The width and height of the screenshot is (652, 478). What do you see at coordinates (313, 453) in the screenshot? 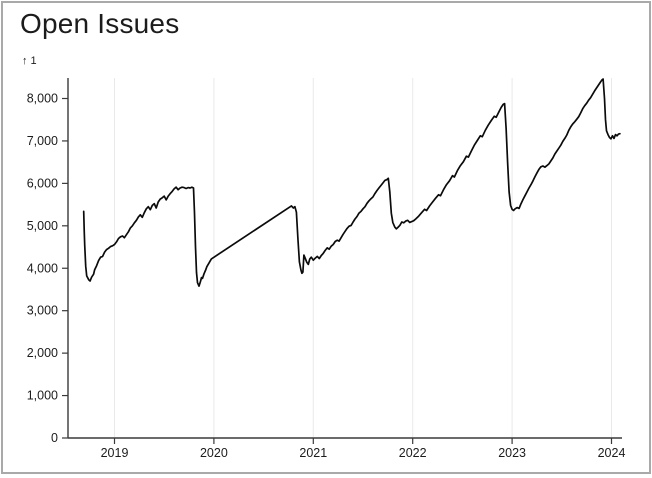
I see `x-tick-label: 2021` at bounding box center [313, 453].